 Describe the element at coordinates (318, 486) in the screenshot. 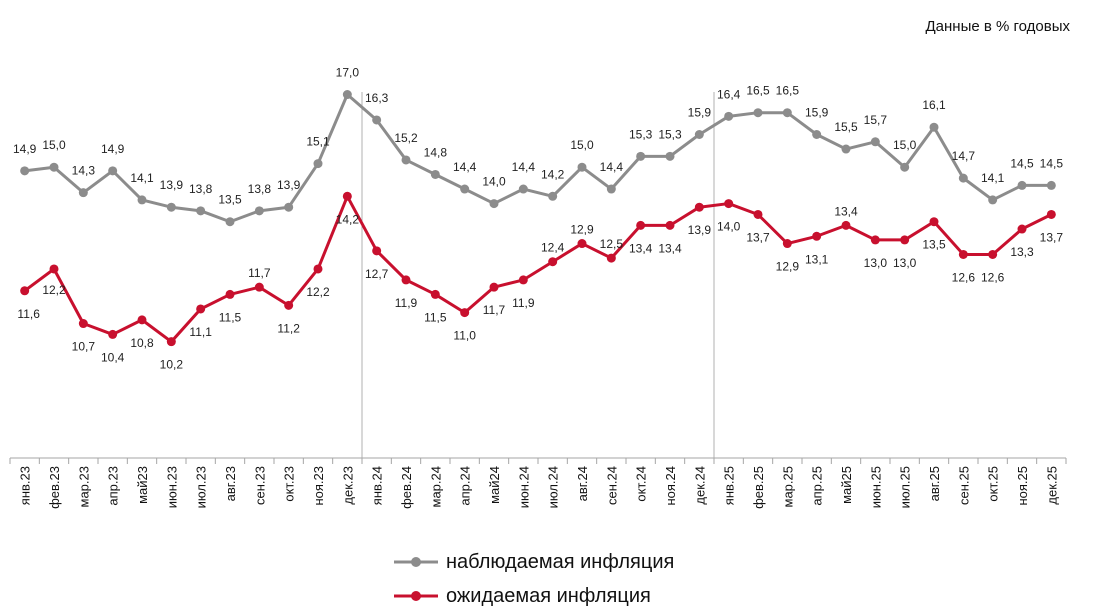

I see `x-tick-label: ноя.23` at that location.